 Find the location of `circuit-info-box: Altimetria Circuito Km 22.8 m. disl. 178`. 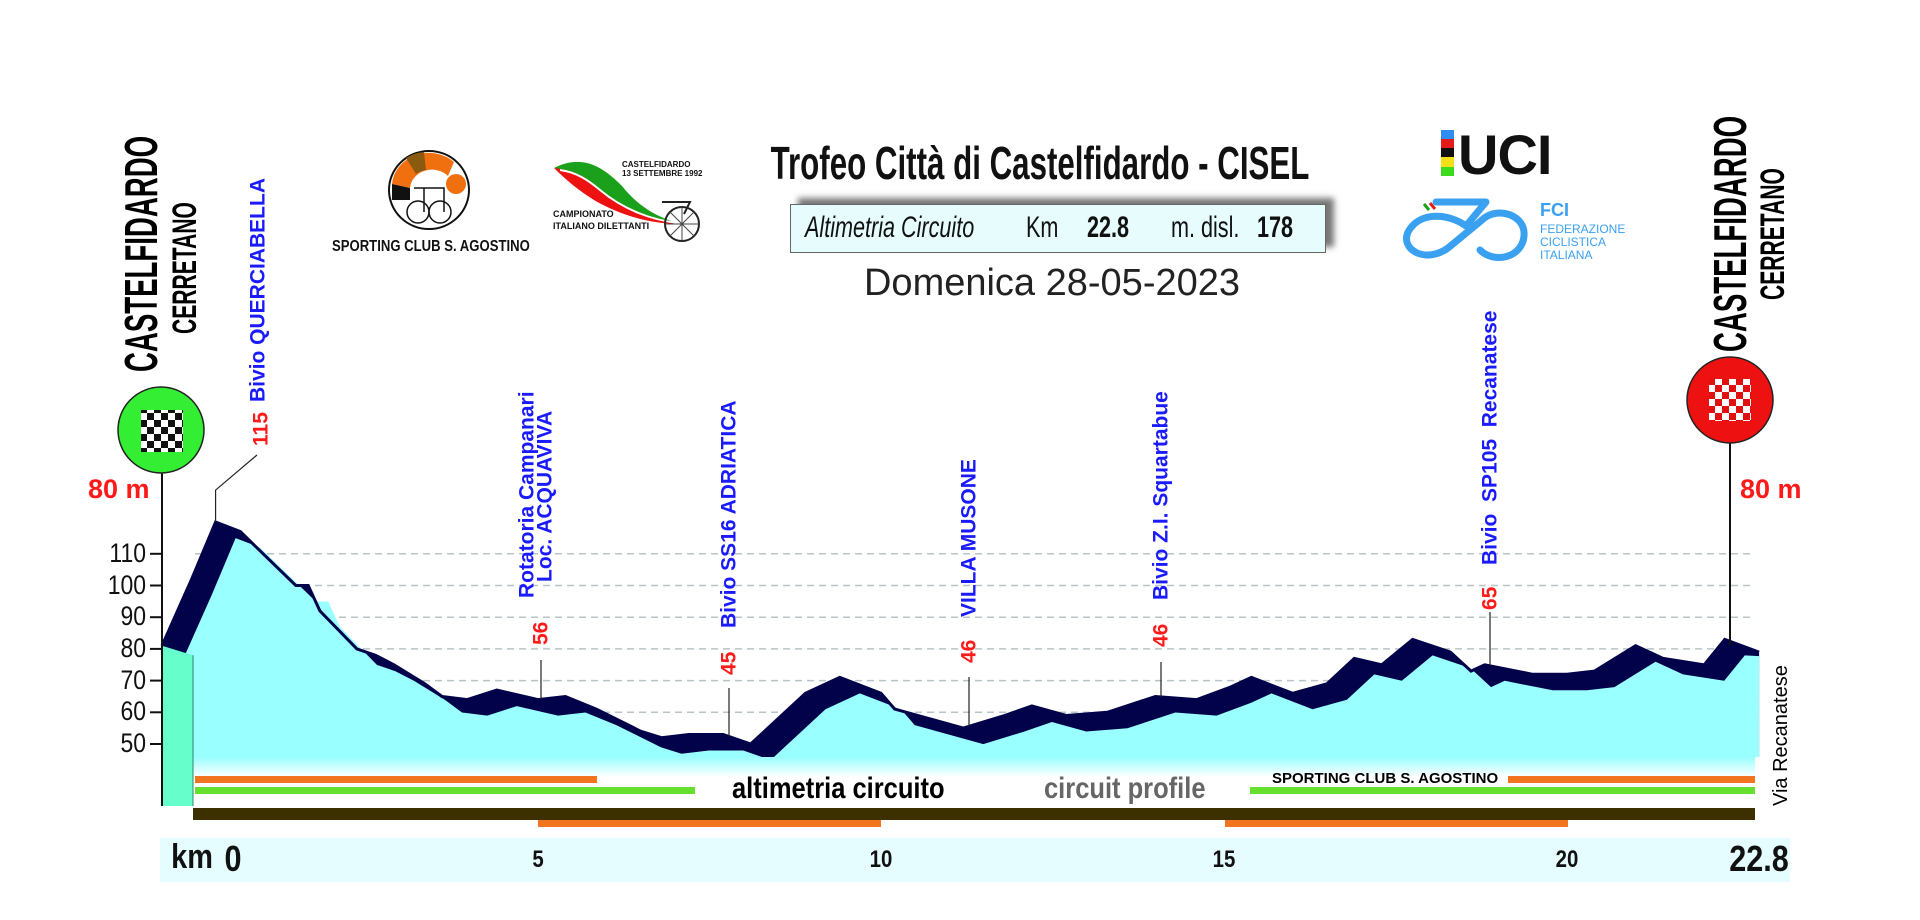

circuit-info-box: Altimetria Circuito Km 22.8 m. disl. 178 is located at coordinates (1058, 228).